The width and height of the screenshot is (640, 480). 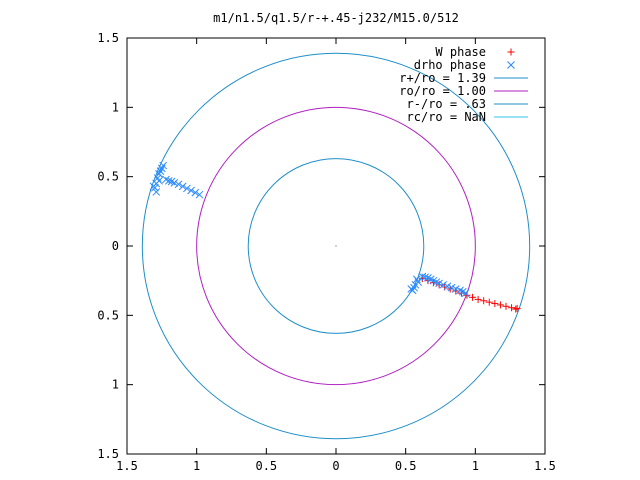 What do you see at coordinates (446, 117) in the screenshot?
I see `legend-label: rc/ro = NaN` at bounding box center [446, 117].